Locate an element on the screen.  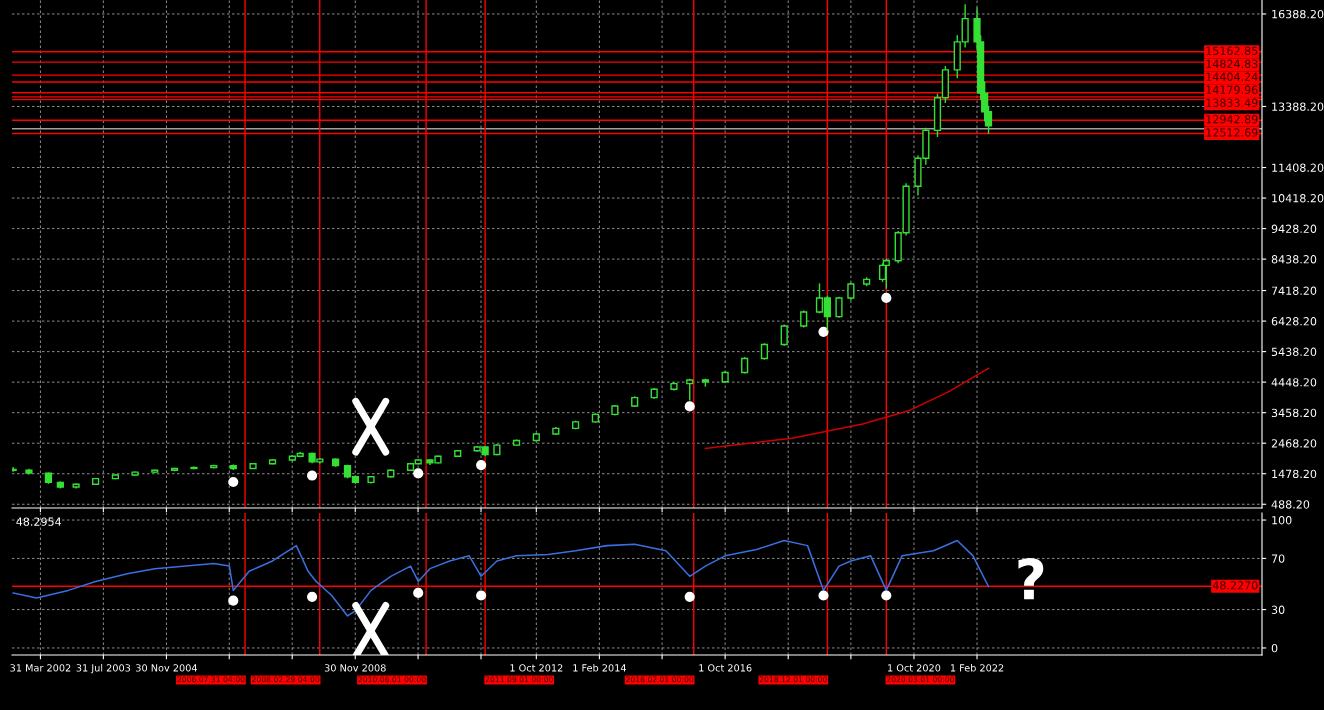
y-tick-label: 11408.20 is located at coordinates (1298, 167).